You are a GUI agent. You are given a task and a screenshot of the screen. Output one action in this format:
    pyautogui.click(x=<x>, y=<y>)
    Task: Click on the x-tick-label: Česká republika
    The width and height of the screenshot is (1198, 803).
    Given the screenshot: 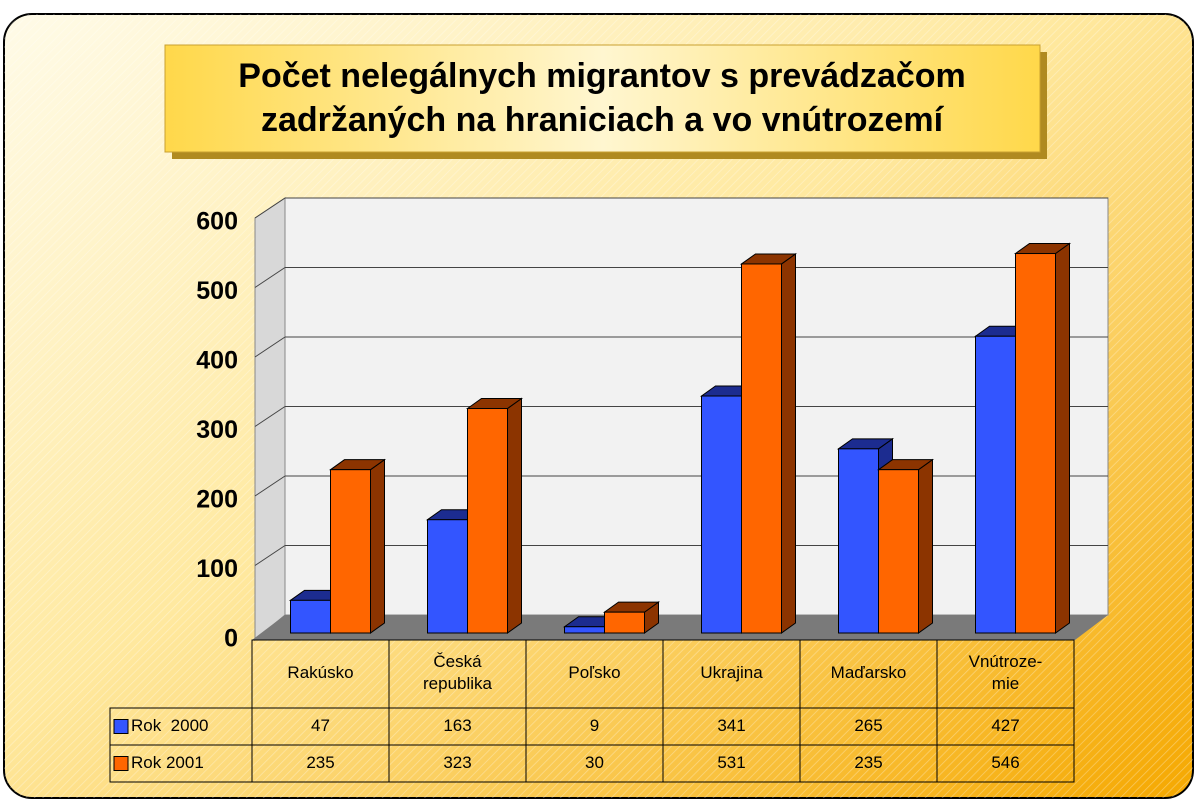 What is the action you would take?
    pyautogui.click(x=458, y=672)
    